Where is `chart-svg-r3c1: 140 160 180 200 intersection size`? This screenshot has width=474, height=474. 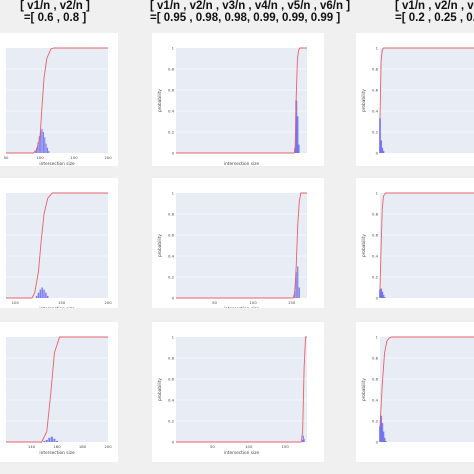 chart-svg-r3c1: 140 160 180 200 intersection size is located at coordinates (59, 396).